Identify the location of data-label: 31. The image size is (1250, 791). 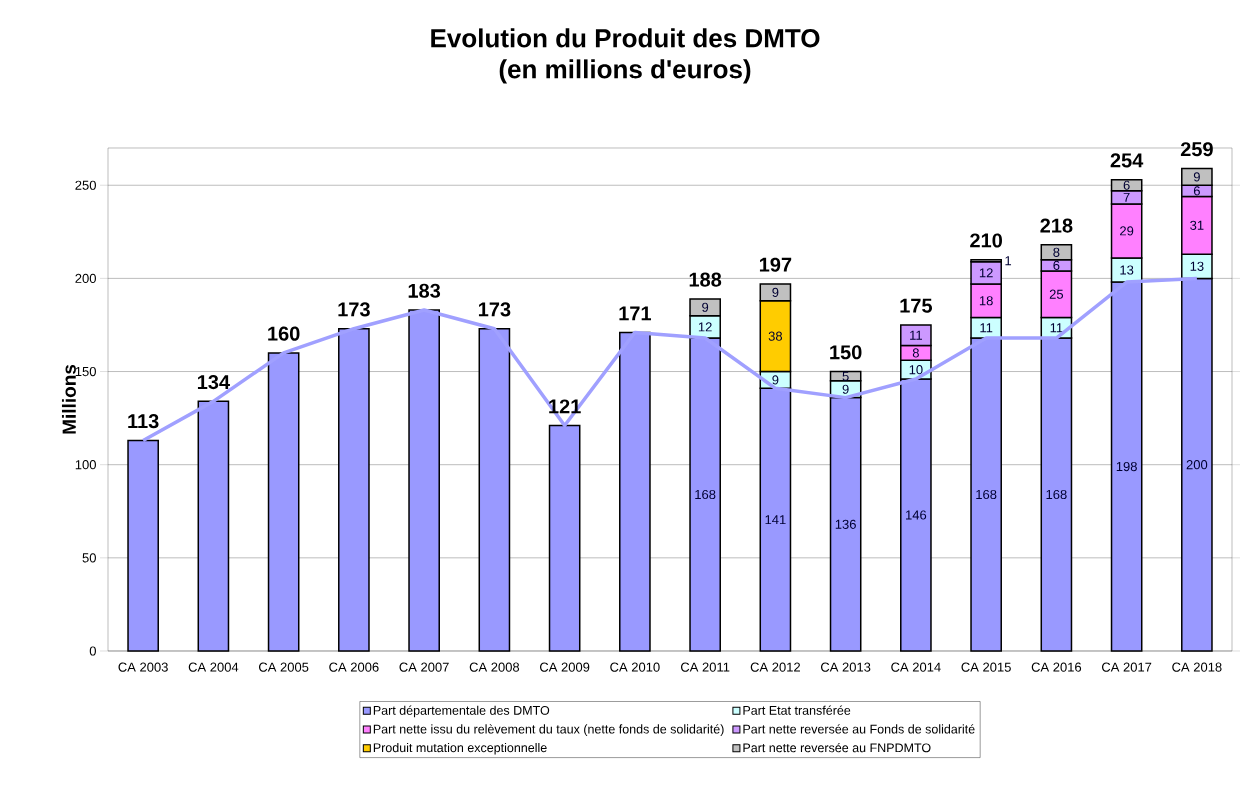
(1197, 225).